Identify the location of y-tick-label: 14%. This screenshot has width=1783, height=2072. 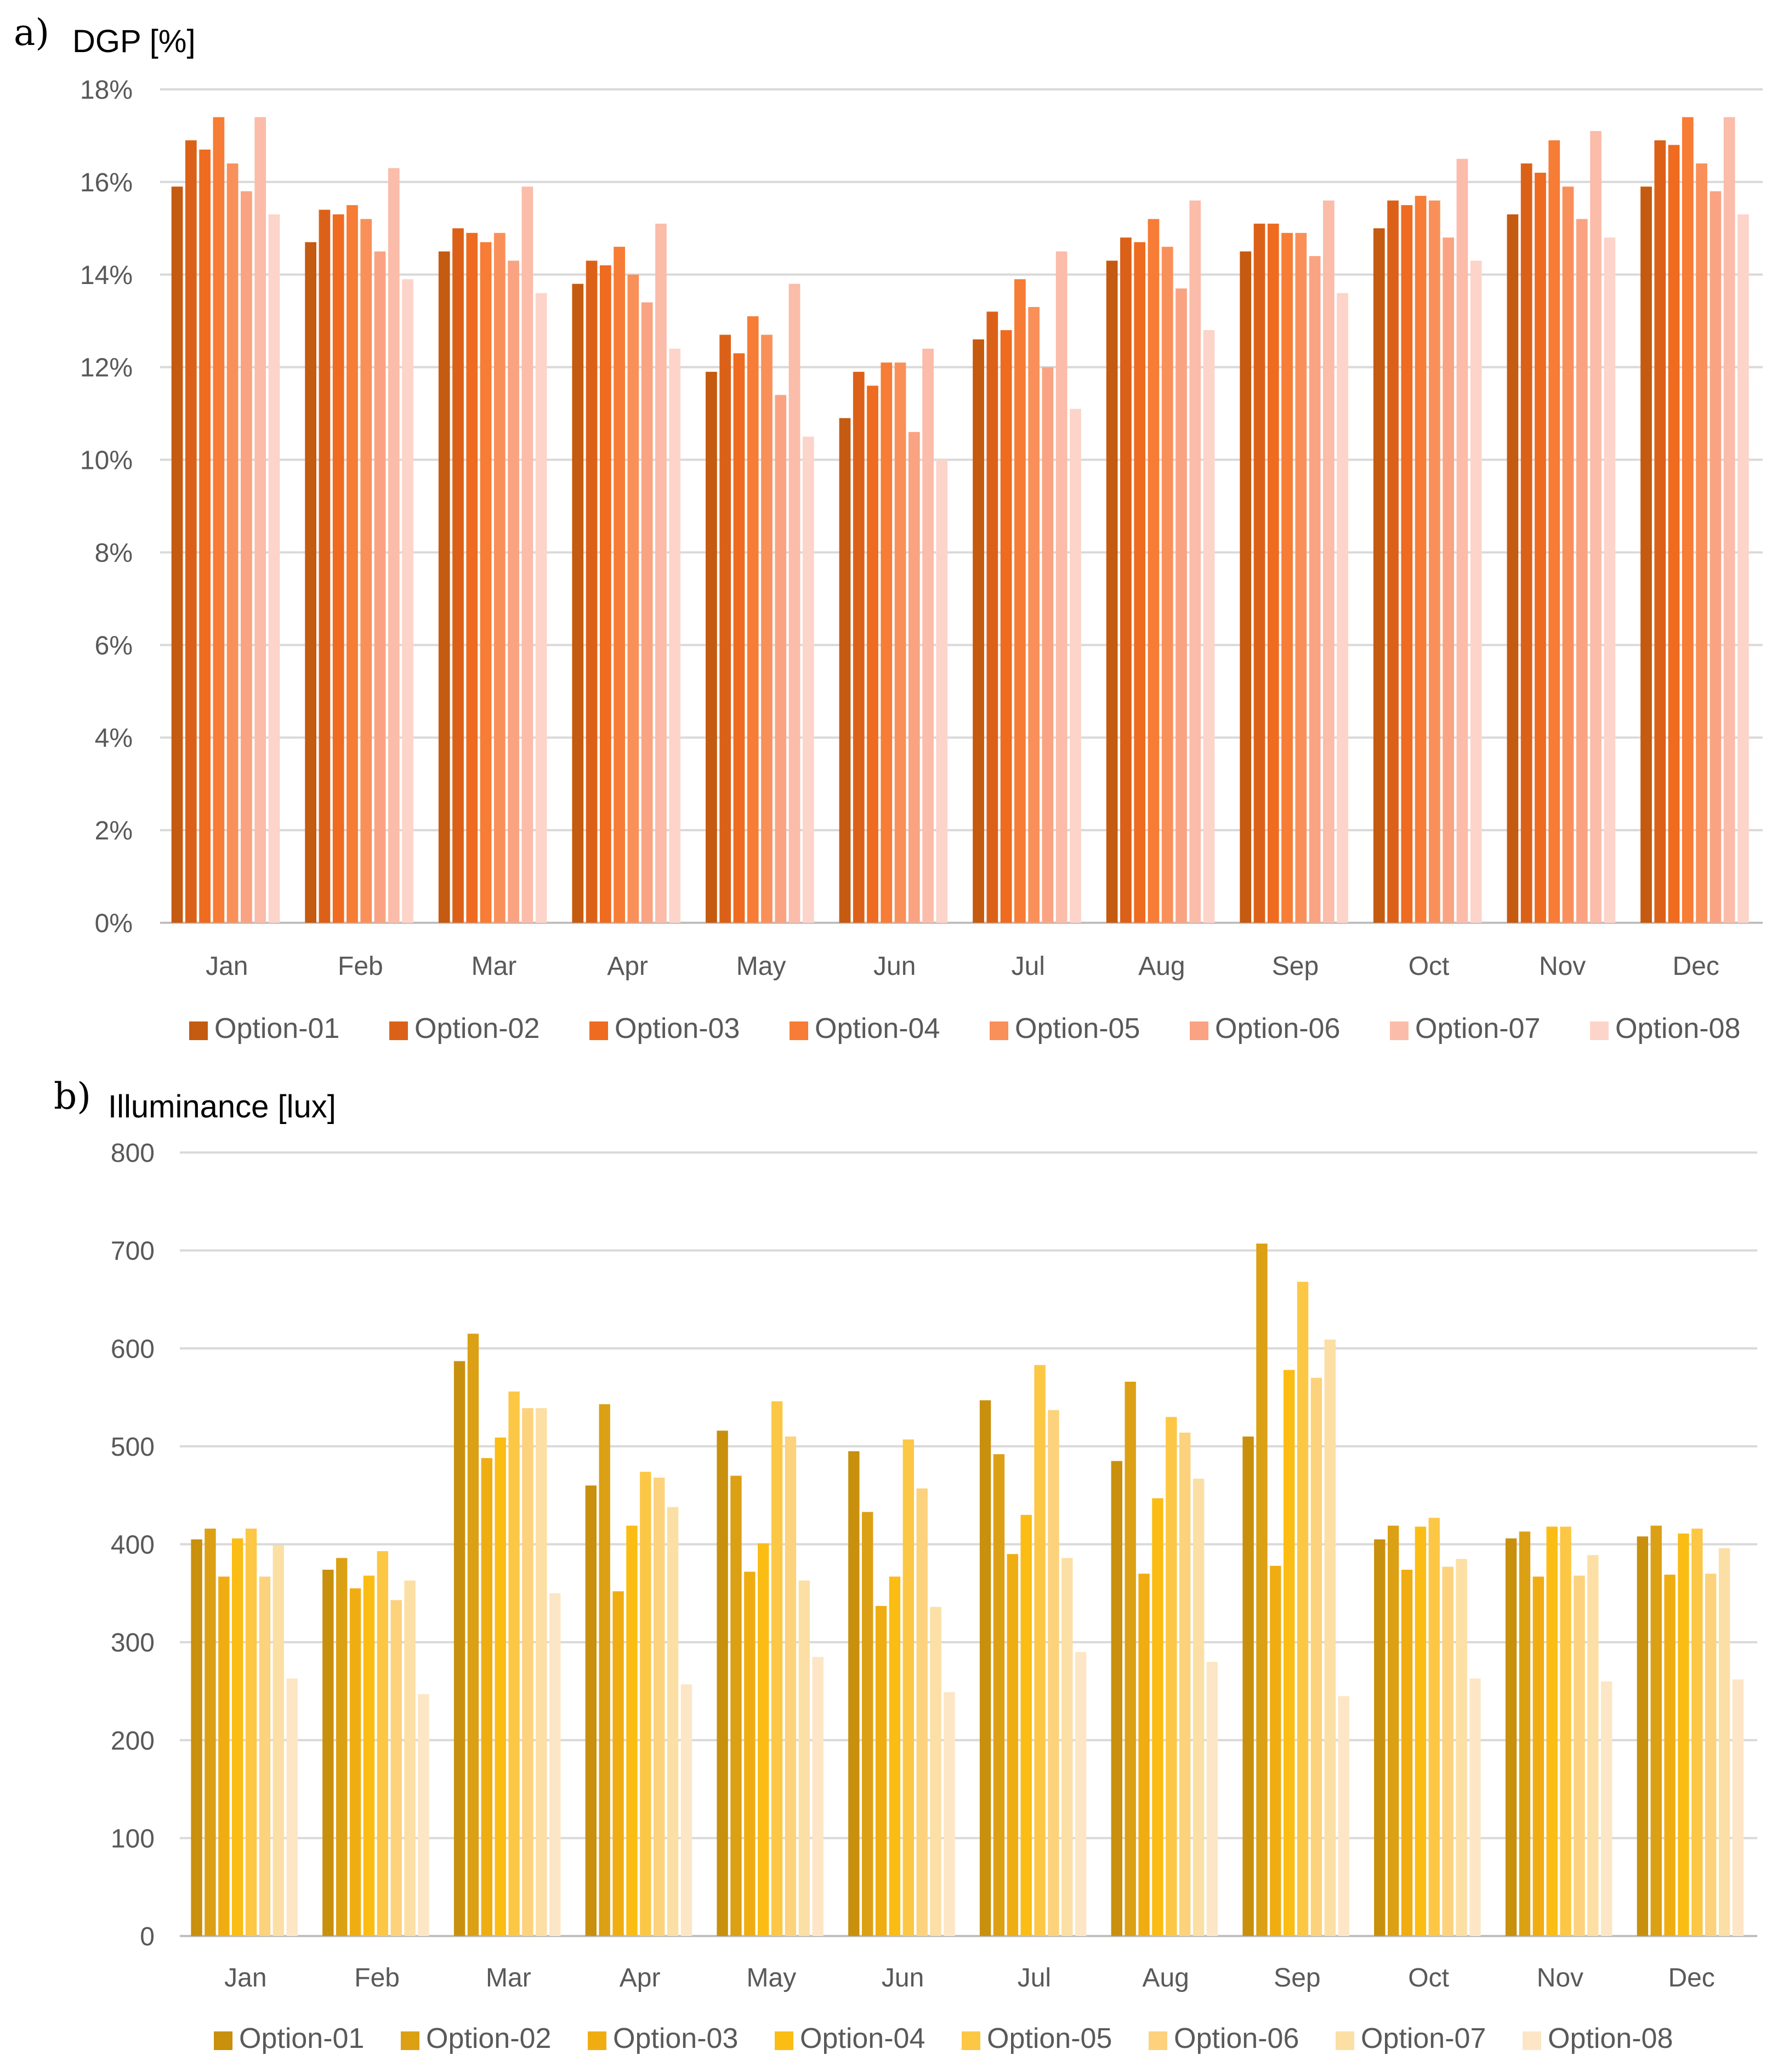
(106, 275).